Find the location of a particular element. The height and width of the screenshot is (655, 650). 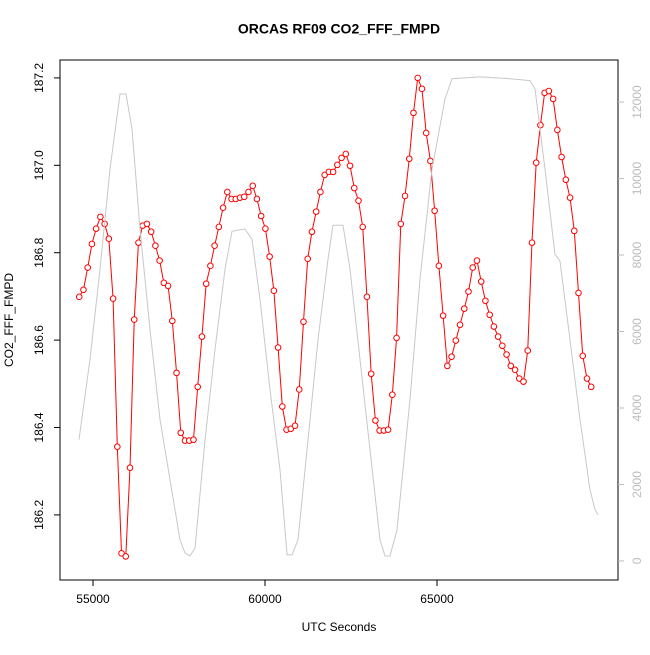

y-tick-label: 186.6 is located at coordinates (39, 340).